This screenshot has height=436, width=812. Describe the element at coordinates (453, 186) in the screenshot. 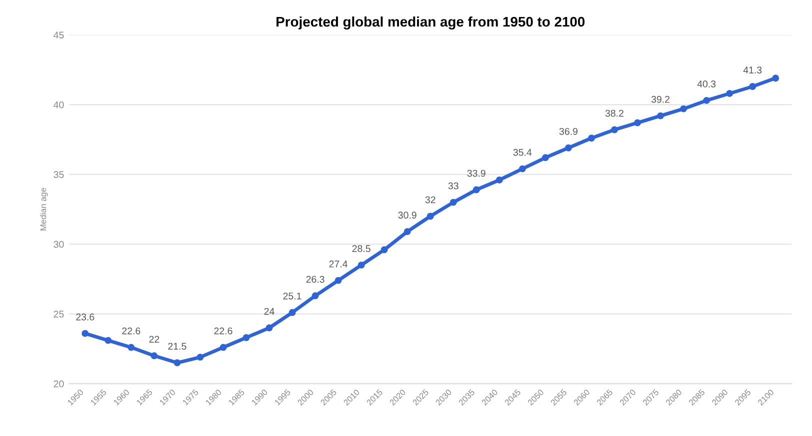

I see `data-label: 33` at that location.